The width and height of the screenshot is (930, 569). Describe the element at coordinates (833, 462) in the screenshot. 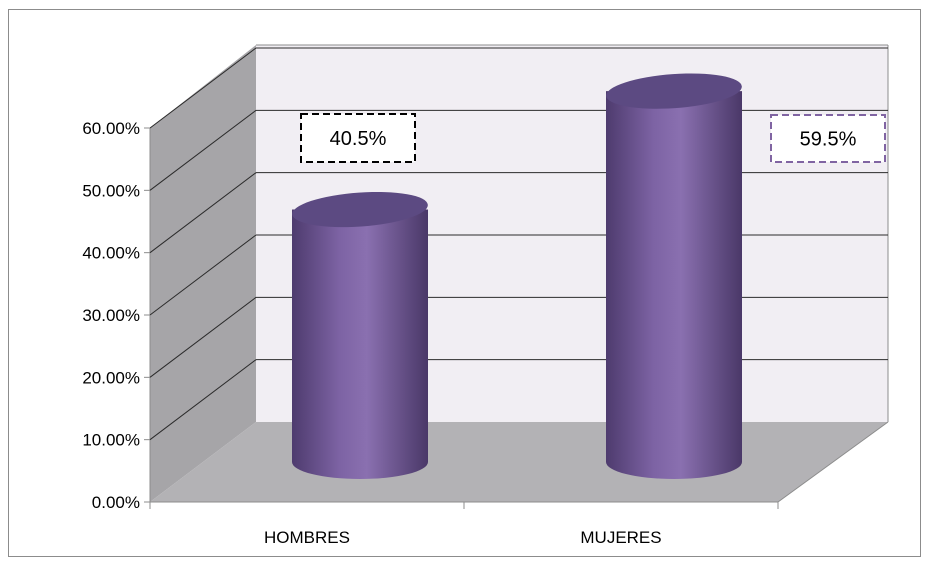

I see `floor-right-edge` at that location.